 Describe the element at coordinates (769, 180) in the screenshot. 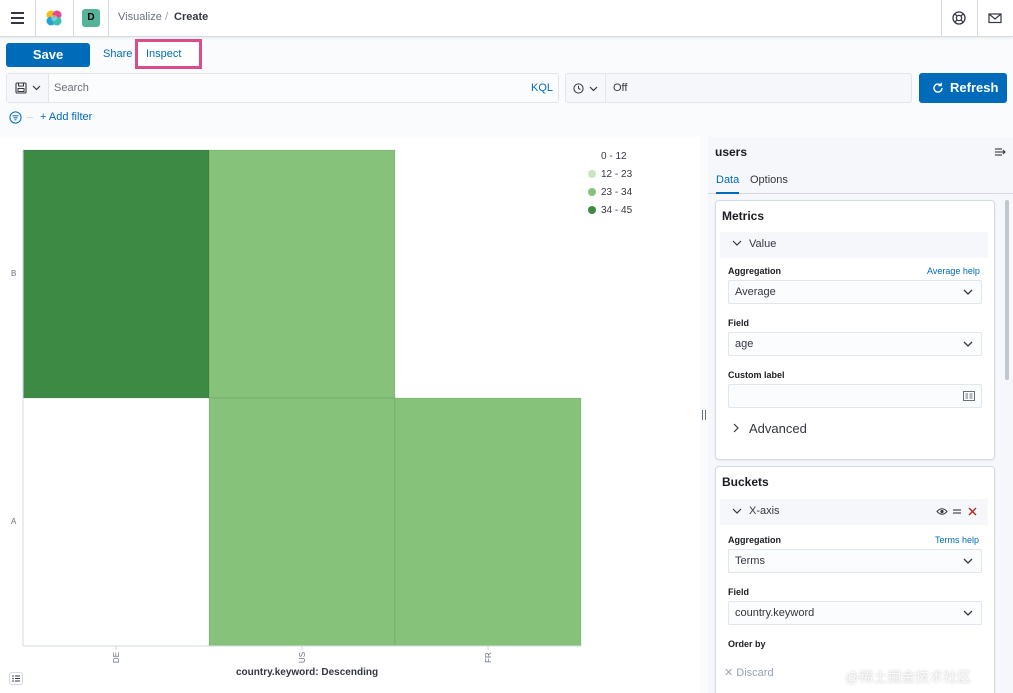

I see `tab-options: Options` at that location.